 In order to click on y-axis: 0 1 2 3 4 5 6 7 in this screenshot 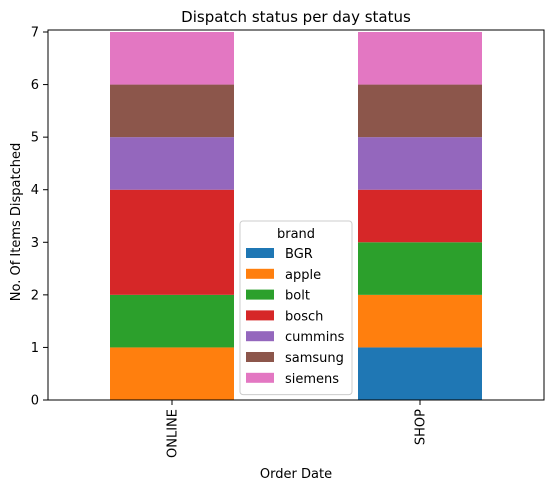, I will do `click(39, 217)`.